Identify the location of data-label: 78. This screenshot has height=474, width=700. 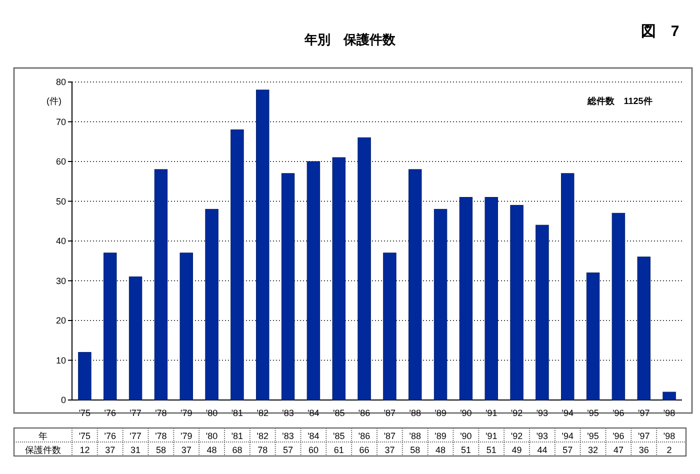
(263, 450).